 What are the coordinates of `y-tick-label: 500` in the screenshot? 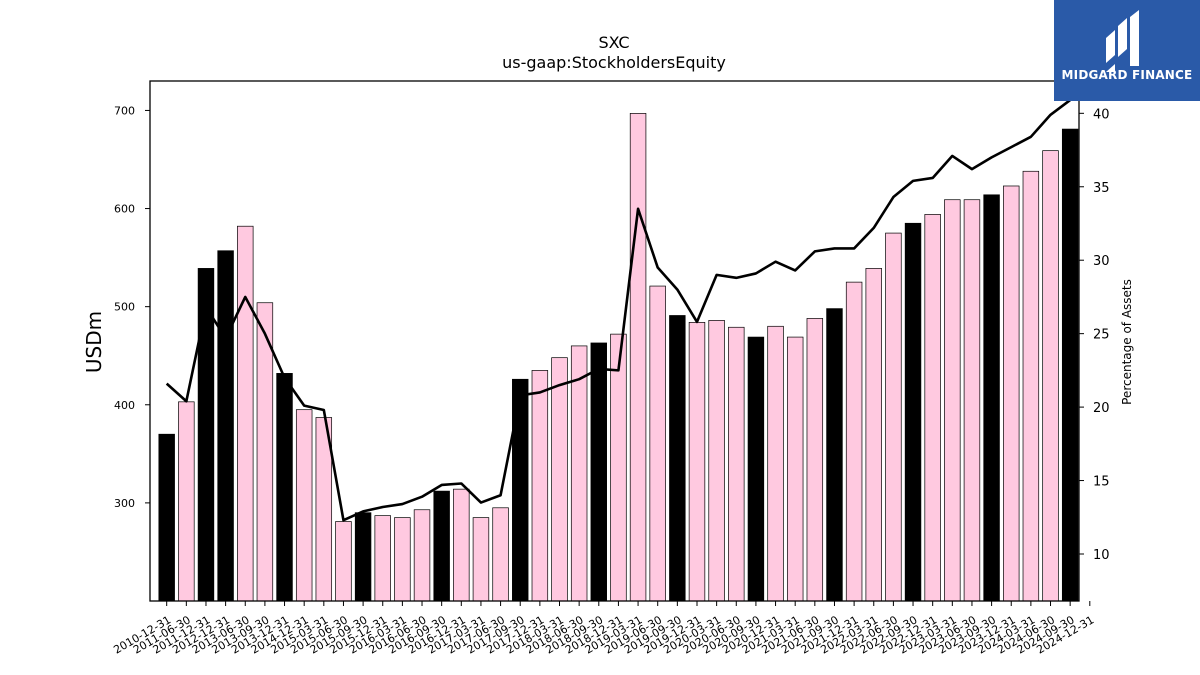 It's located at (124, 307).